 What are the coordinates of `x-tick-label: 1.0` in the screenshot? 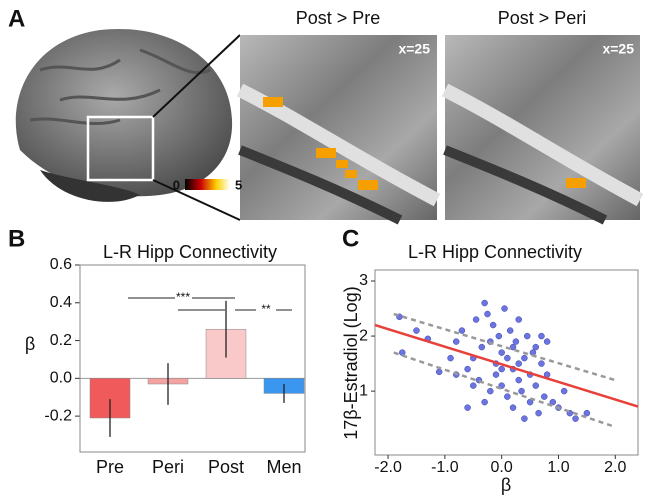 It's located at (558, 467).